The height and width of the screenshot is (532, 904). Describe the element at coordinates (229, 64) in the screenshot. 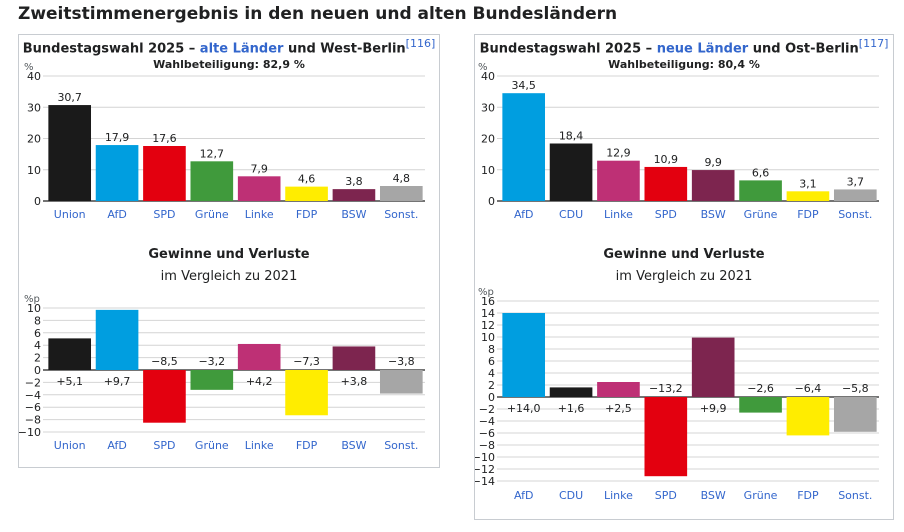

I see `turnout-label: Wahlbeteiligung: 82,9 %` at that location.